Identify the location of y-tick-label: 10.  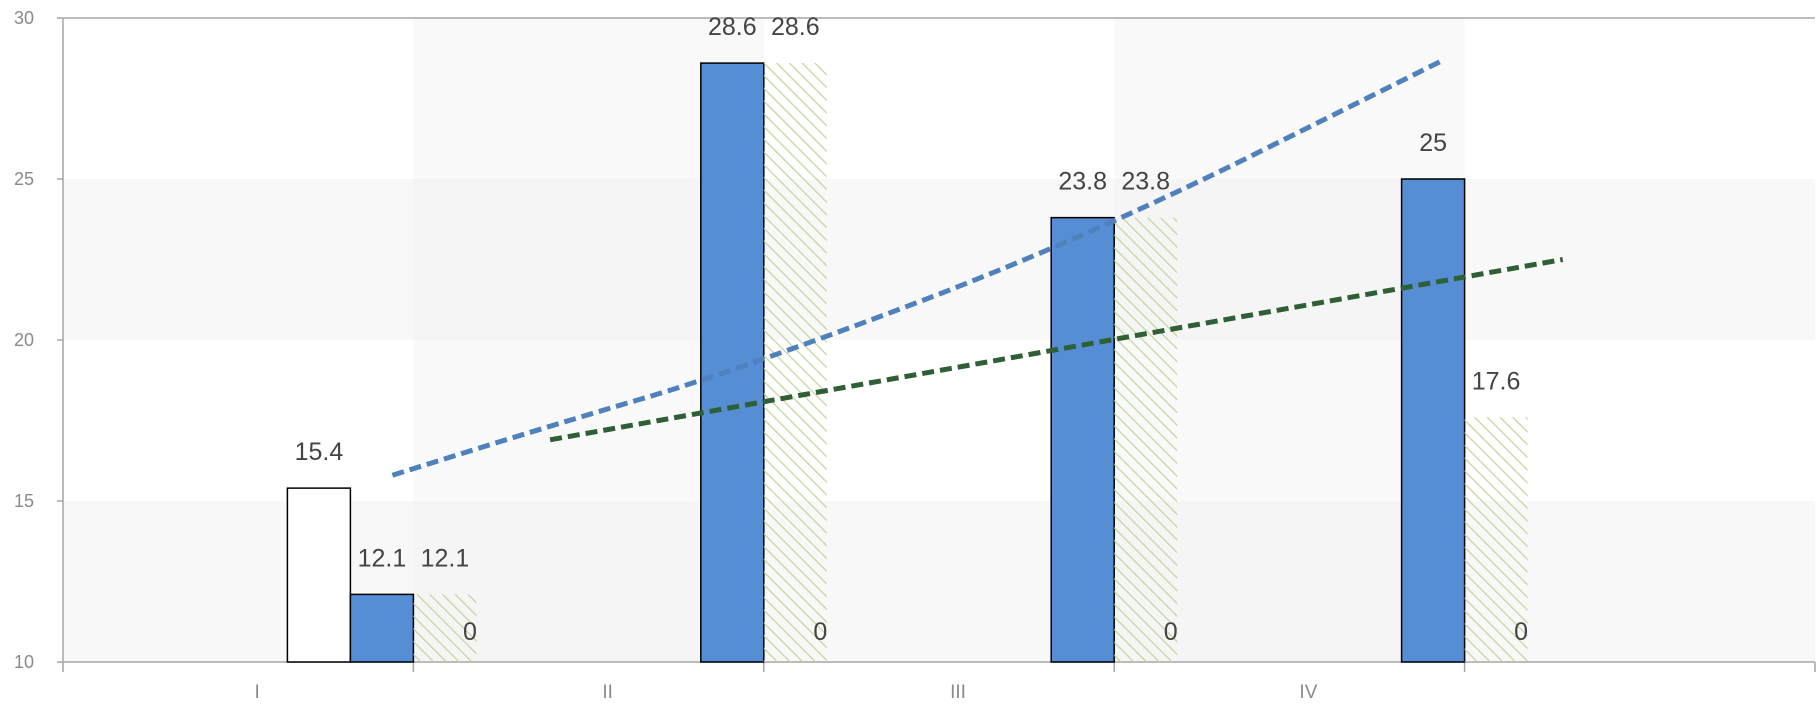
(24, 662).